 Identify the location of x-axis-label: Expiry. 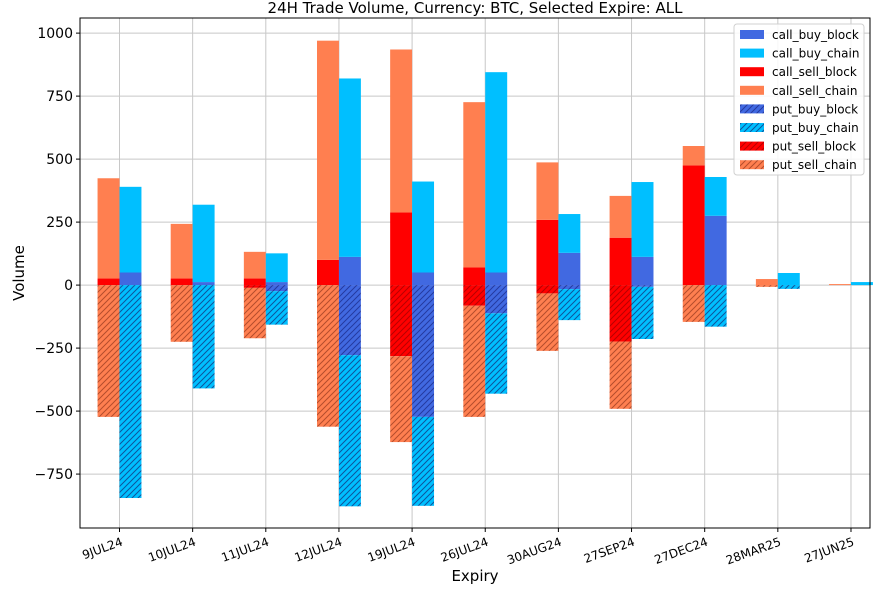
(474, 576).